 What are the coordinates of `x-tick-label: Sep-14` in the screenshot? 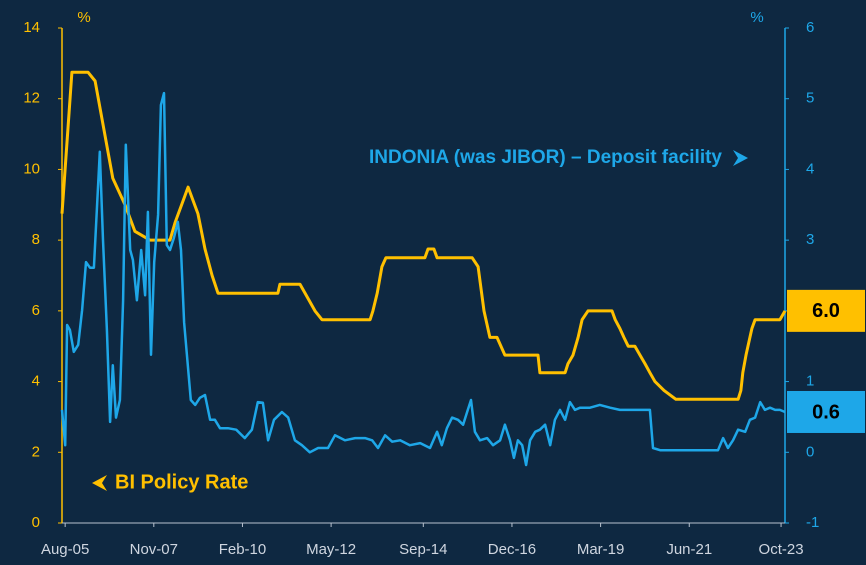 It's located at (423, 549).